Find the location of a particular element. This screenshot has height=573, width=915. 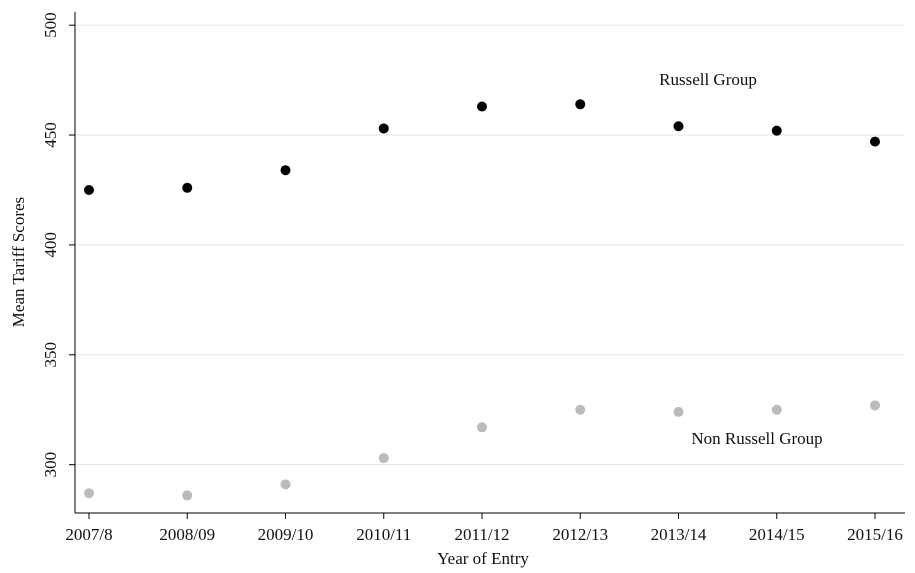

x-tick-label: 2015/16 is located at coordinates (875, 534).